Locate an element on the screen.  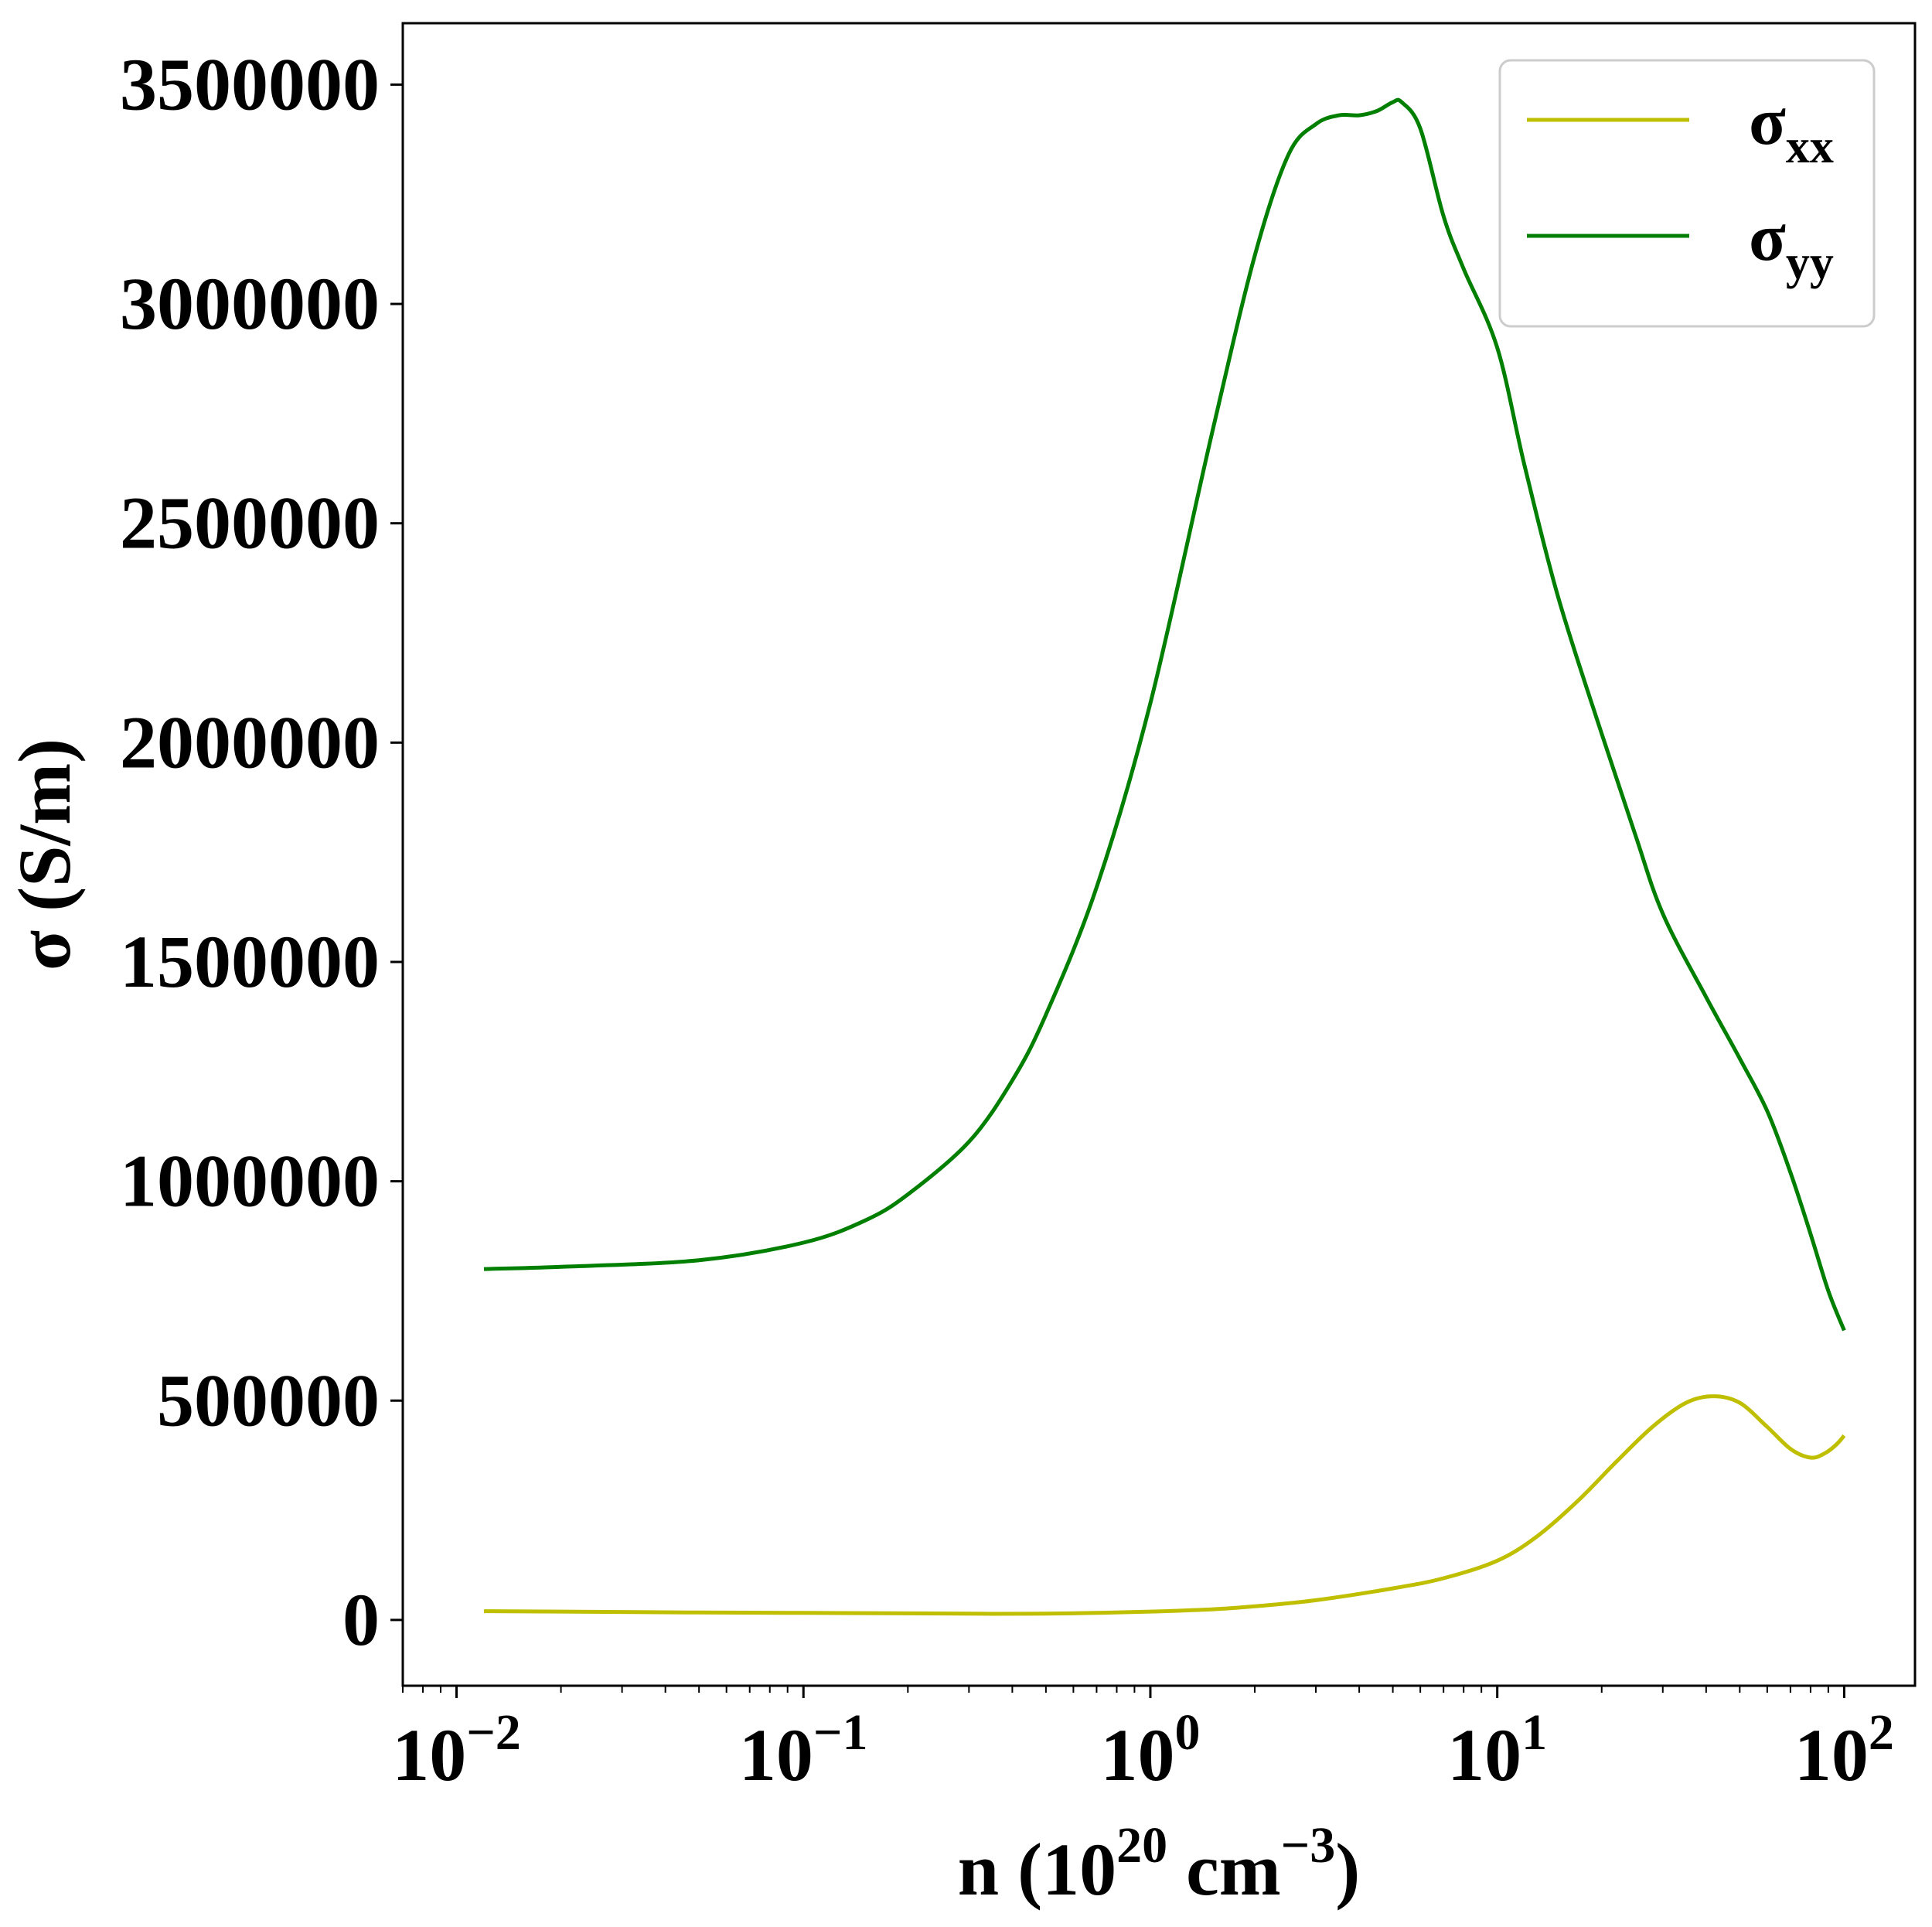
x-tick-label: 10⁰ is located at coordinates (1150, 1750).